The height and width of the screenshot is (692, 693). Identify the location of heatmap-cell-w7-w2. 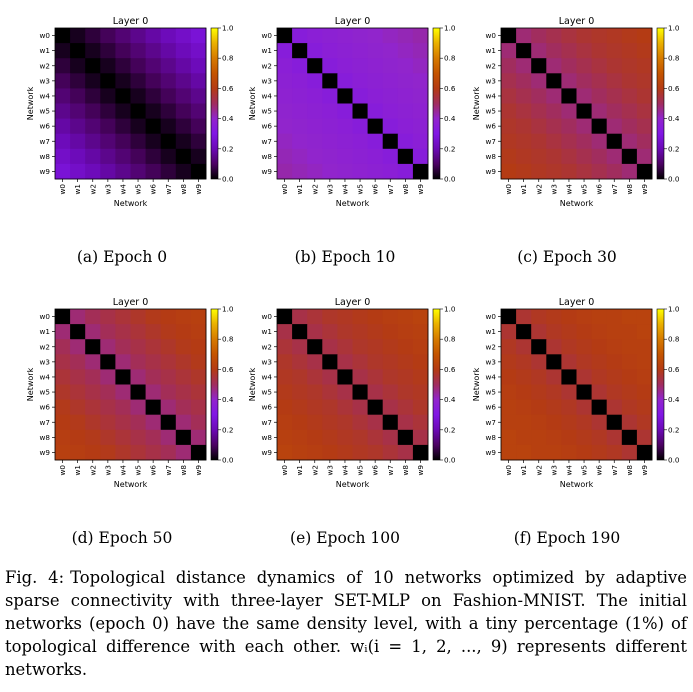
(315, 141).